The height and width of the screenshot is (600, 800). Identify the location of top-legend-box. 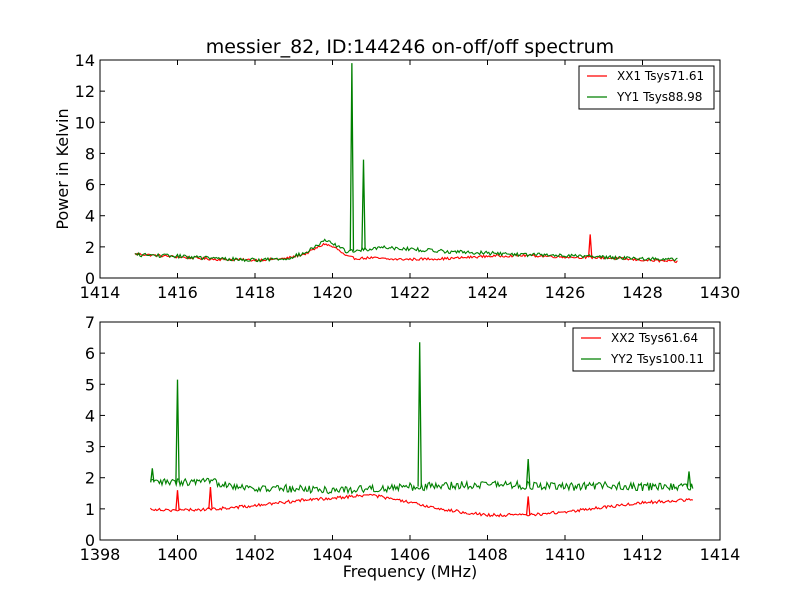
(646, 87).